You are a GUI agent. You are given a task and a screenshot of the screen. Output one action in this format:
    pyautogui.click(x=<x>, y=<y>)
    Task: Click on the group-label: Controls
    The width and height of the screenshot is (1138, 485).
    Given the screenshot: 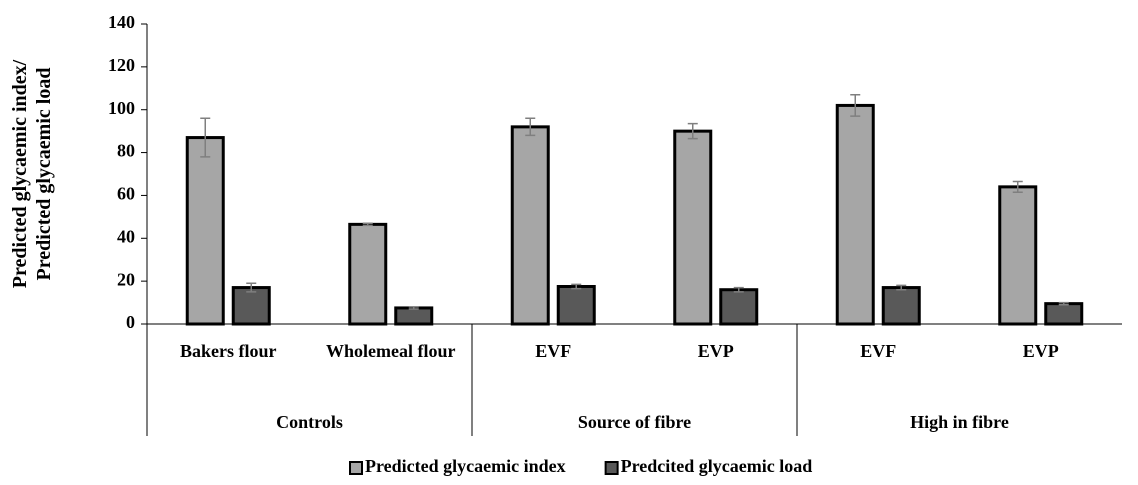 What is the action you would take?
    pyautogui.click(x=309, y=422)
    